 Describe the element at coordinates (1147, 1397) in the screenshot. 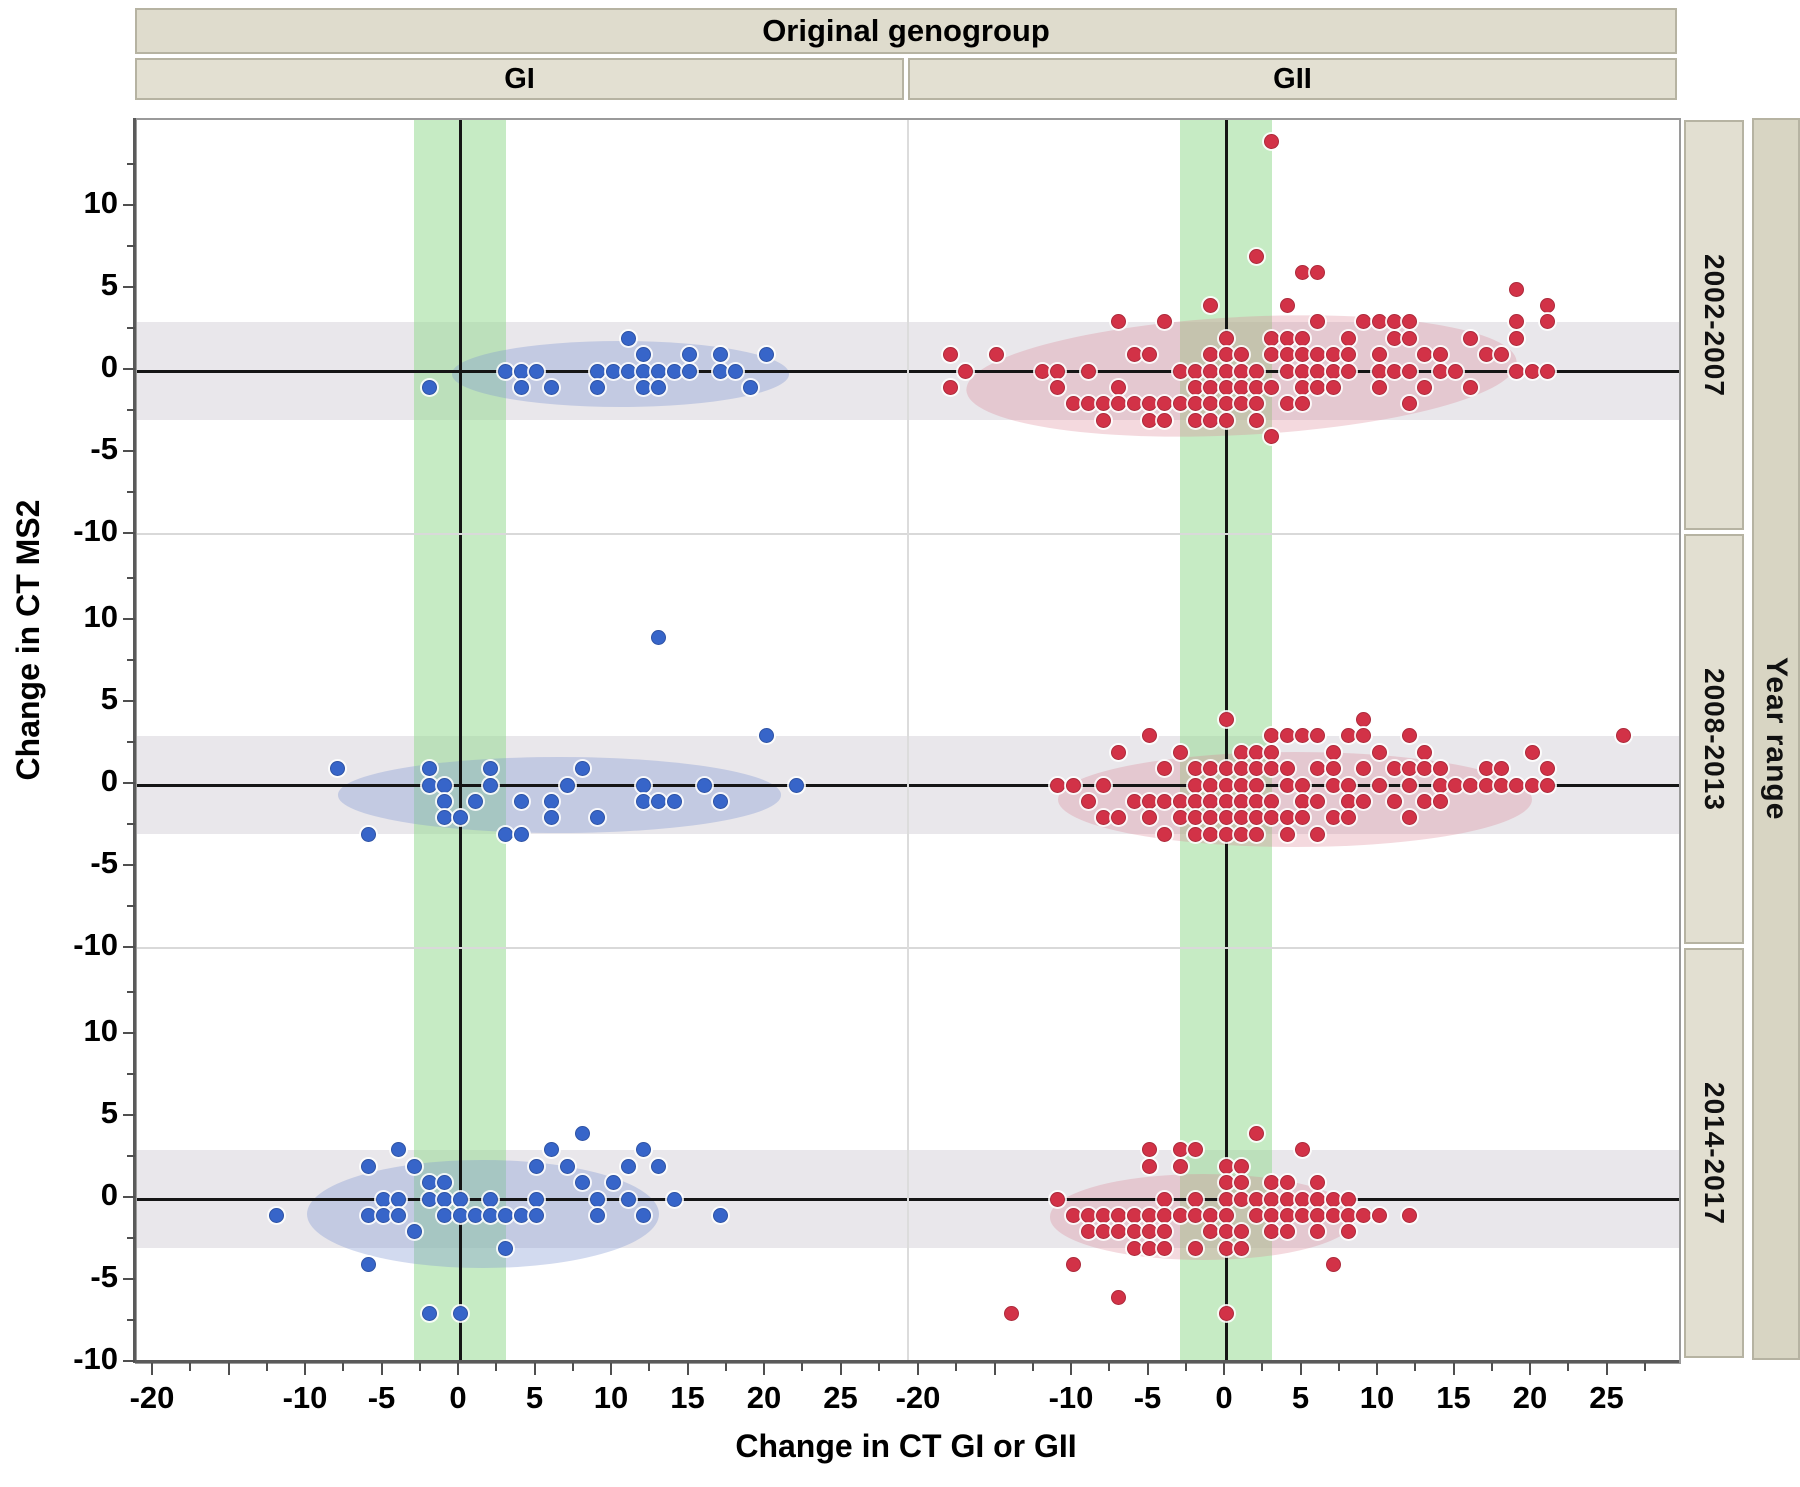

I see `x-tick-label: -5` at that location.